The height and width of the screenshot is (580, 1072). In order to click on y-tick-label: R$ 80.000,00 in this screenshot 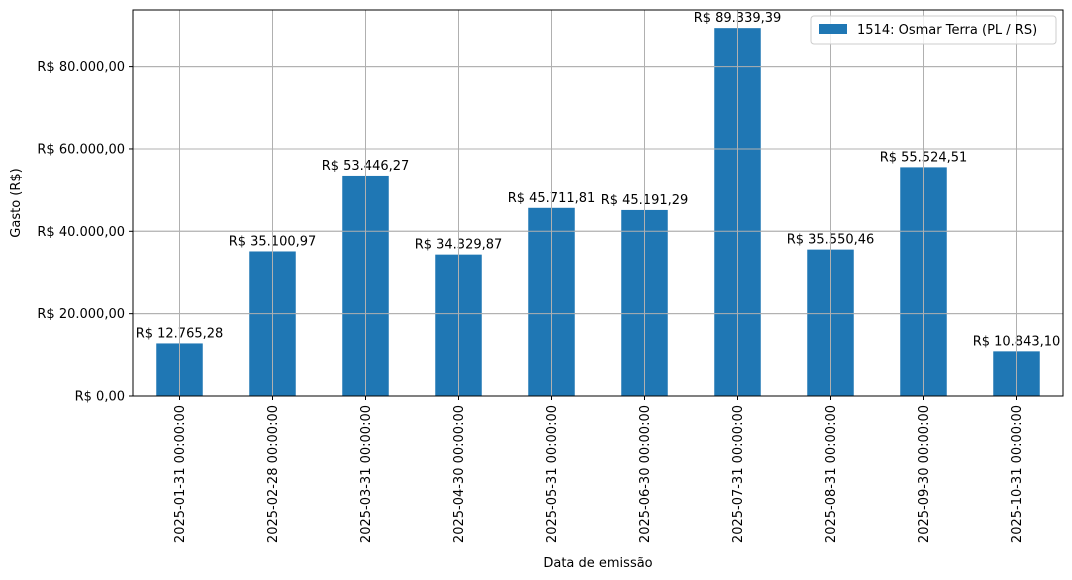, I will do `click(81, 67)`.